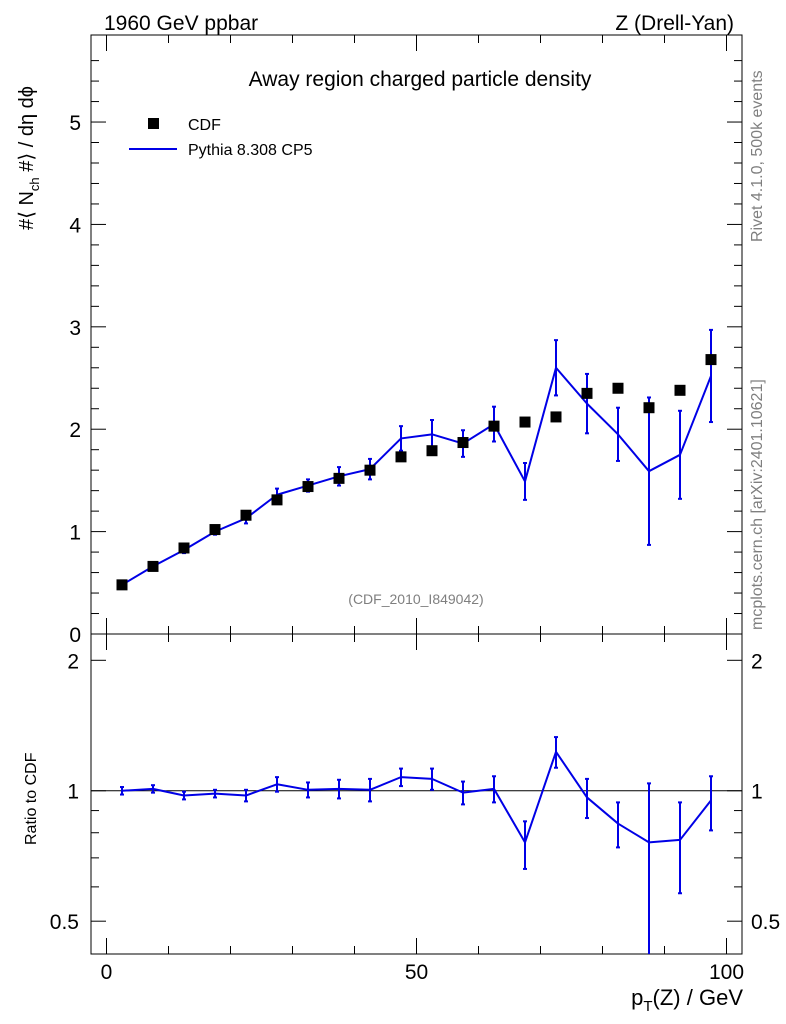 The width and height of the screenshot is (786, 1024). Describe the element at coordinates (27, 131) in the screenshot. I see `ylabel-rest-part: #⟩ / dη dϕ` at that location.